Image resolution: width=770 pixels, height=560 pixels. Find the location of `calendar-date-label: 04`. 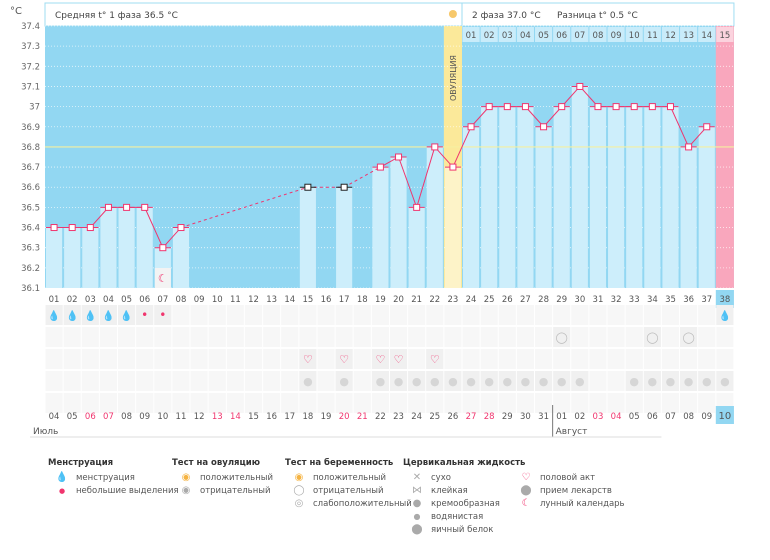

calendar-date-label: 04 is located at coordinates (616, 417).